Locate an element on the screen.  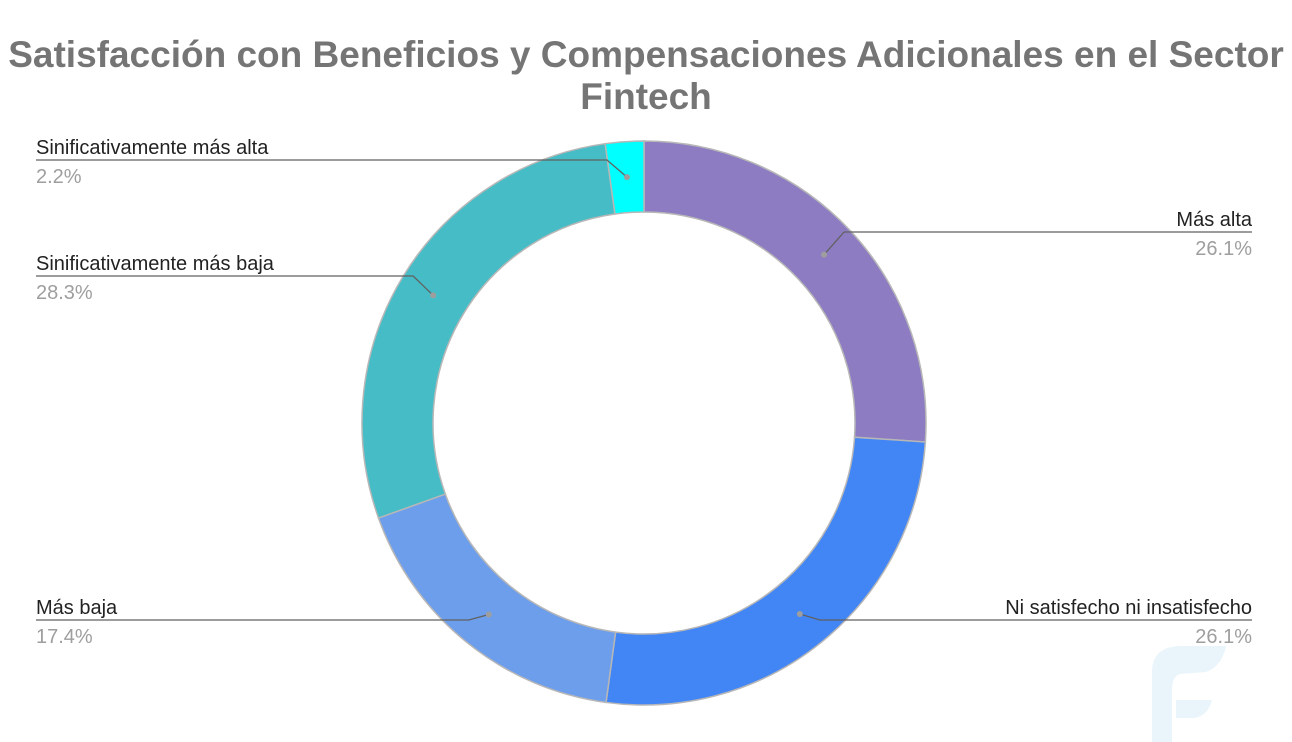
label-sinificativamente-mas-baja: Sinificativamente más baja is located at coordinates (155, 264).